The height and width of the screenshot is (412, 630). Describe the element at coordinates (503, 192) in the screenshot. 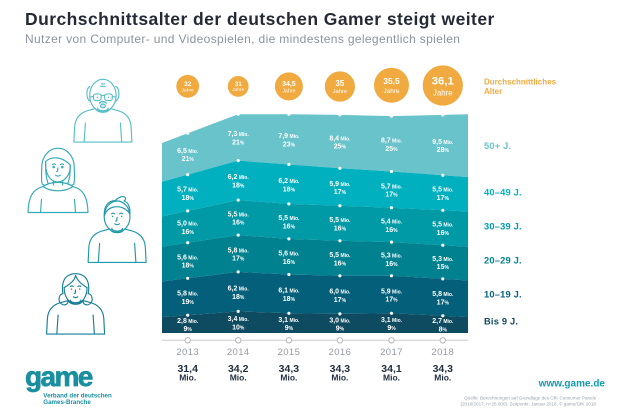

I see `svg-text: 40–49 J.` at that location.